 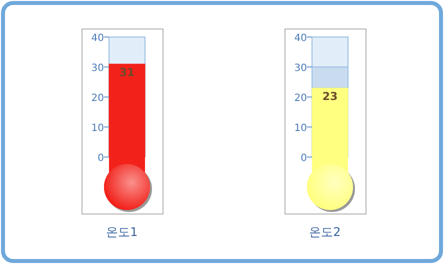 What do you see at coordinates (325, 232) in the screenshot?
I see `x-tick-label: 온도2` at bounding box center [325, 232].